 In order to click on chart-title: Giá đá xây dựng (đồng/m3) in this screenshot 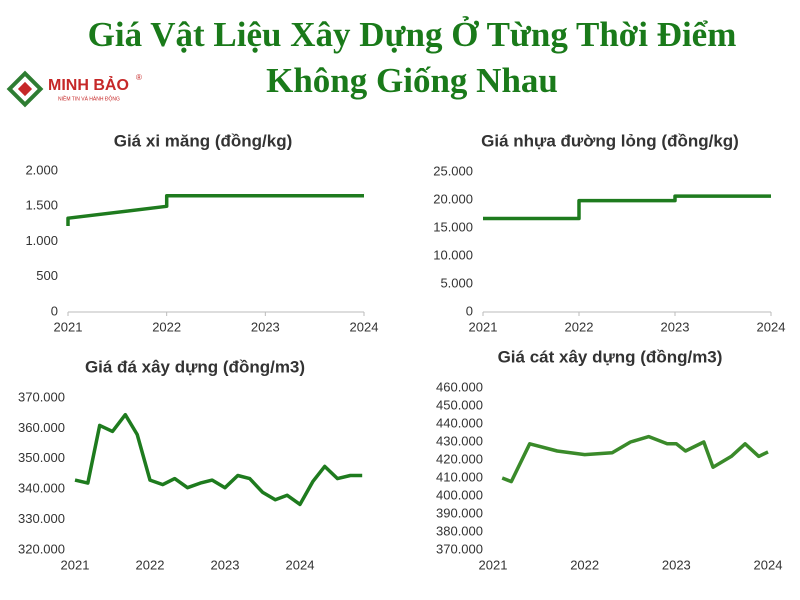, I will do `click(195, 366)`.